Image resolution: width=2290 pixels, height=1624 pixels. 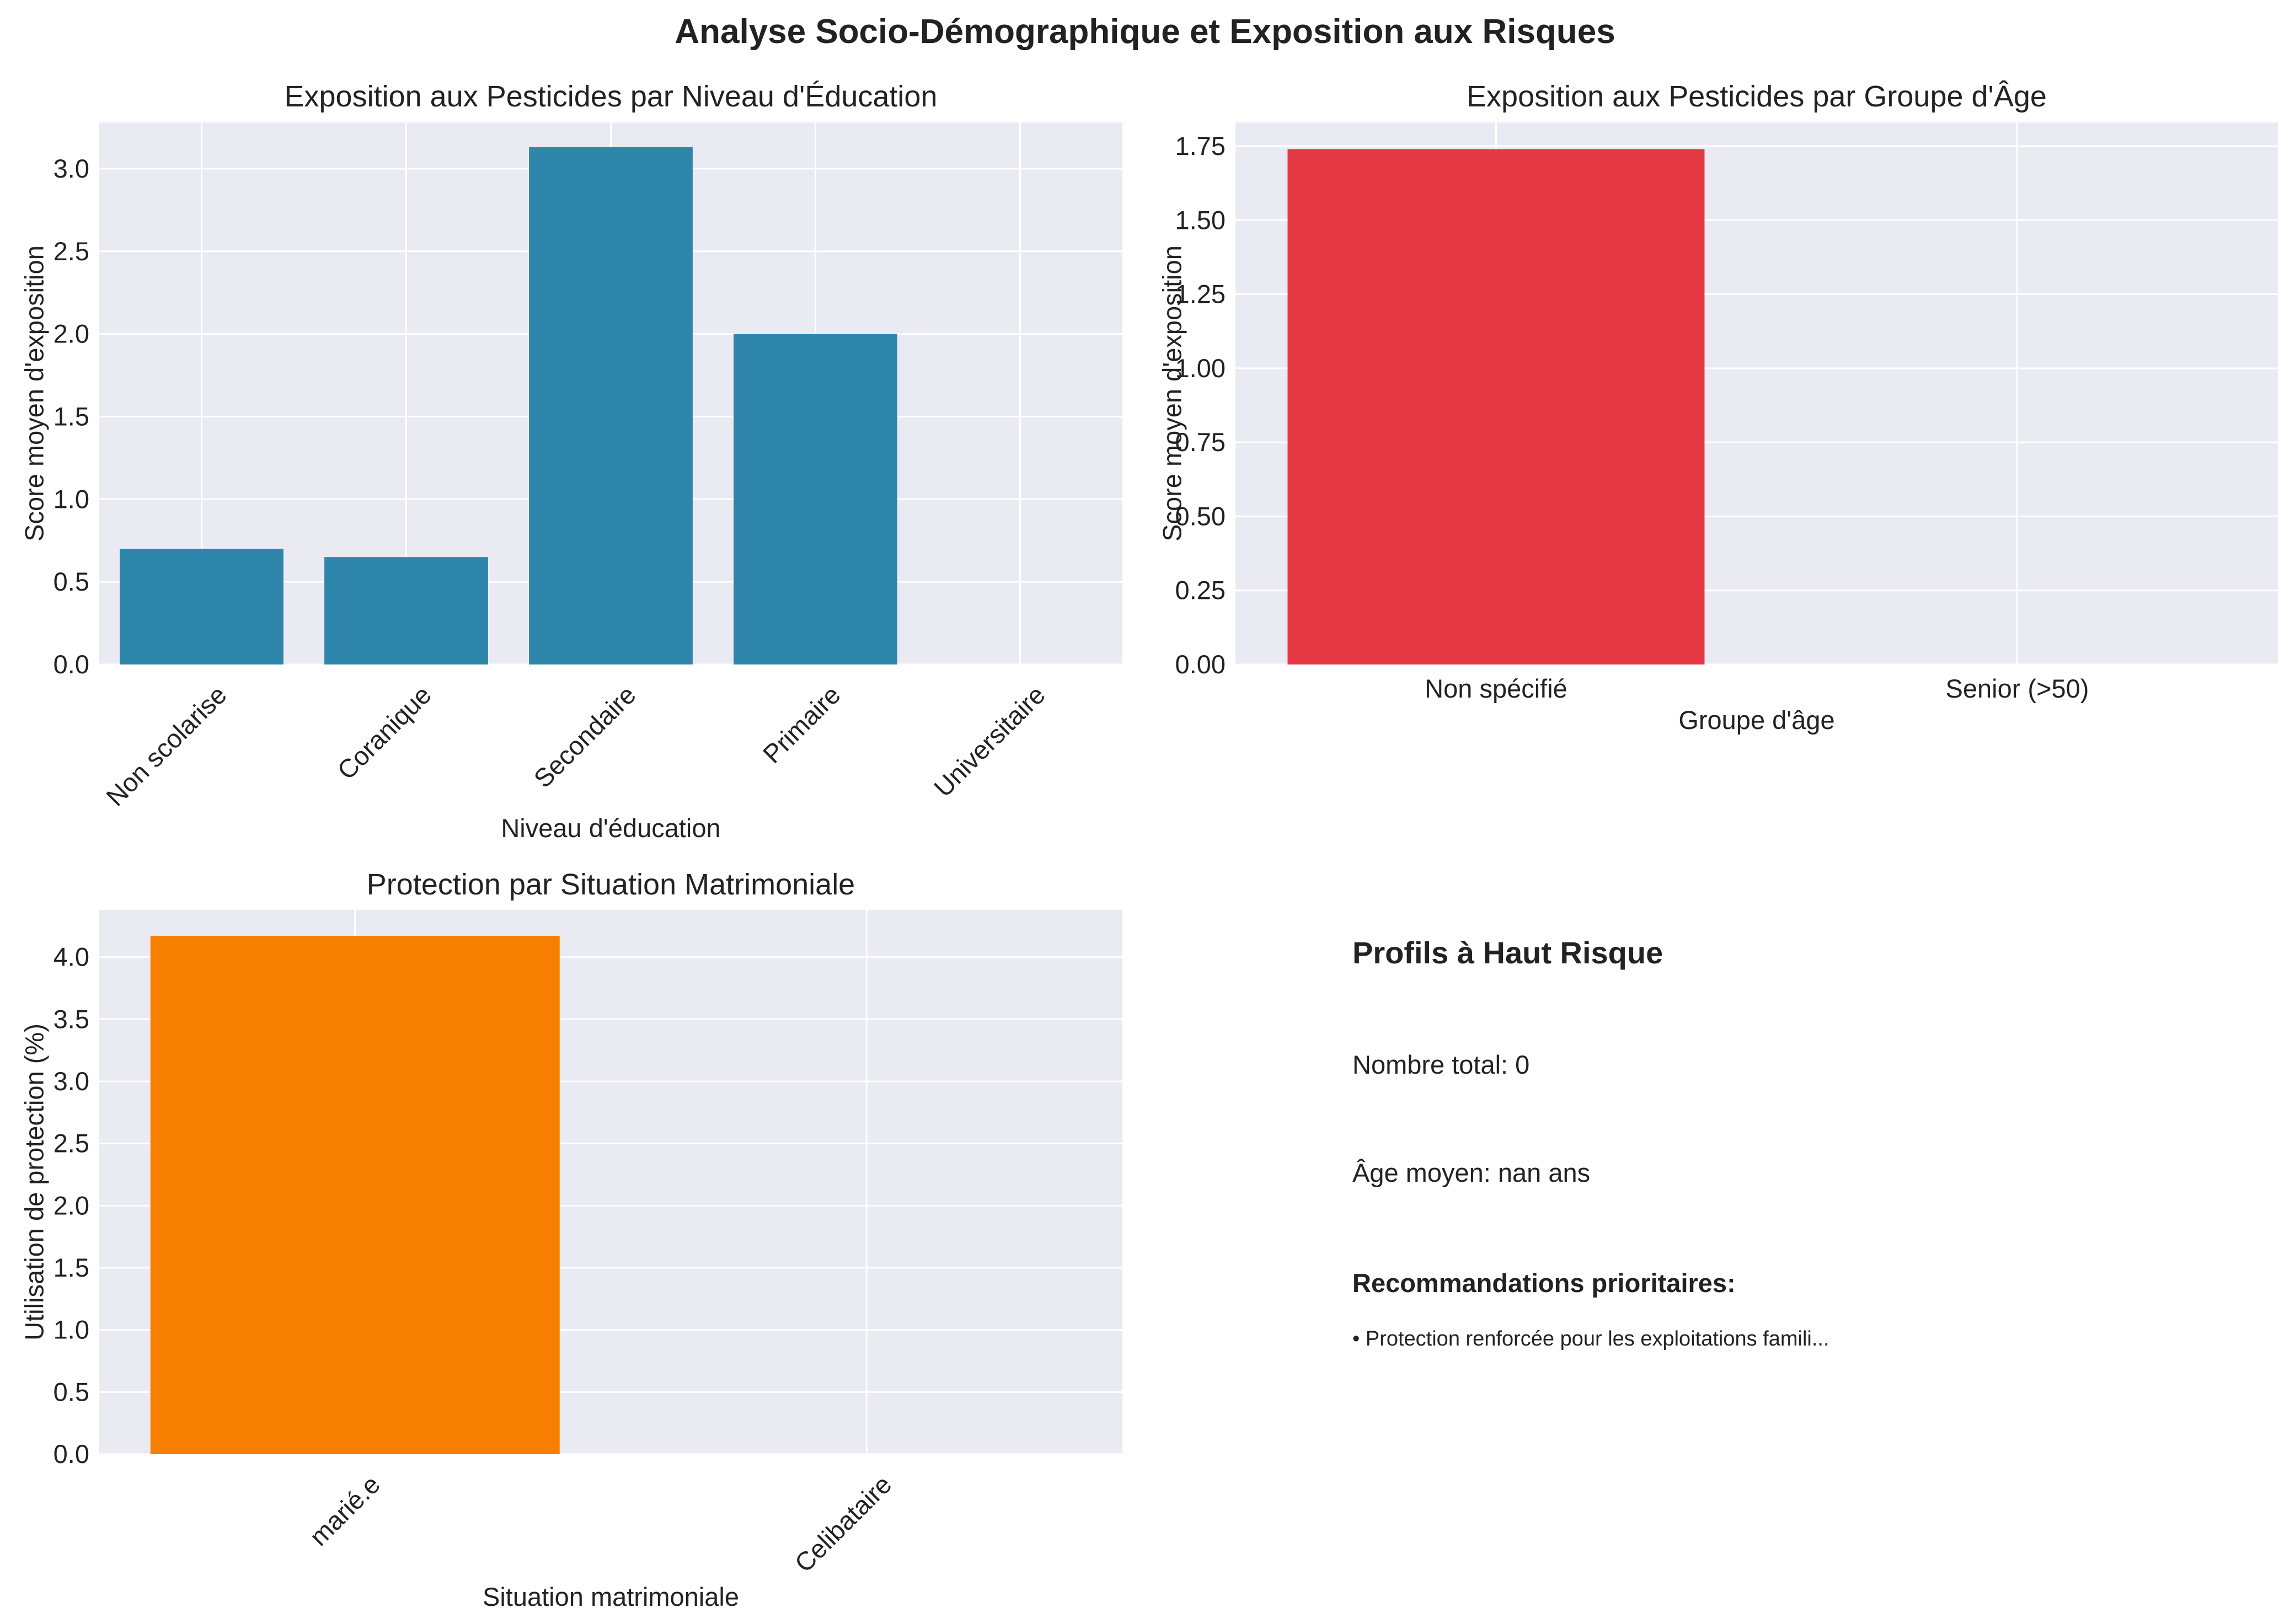 What do you see at coordinates (2017, 688) in the screenshot?
I see `x-tick-label: Senior (>50)` at bounding box center [2017, 688].